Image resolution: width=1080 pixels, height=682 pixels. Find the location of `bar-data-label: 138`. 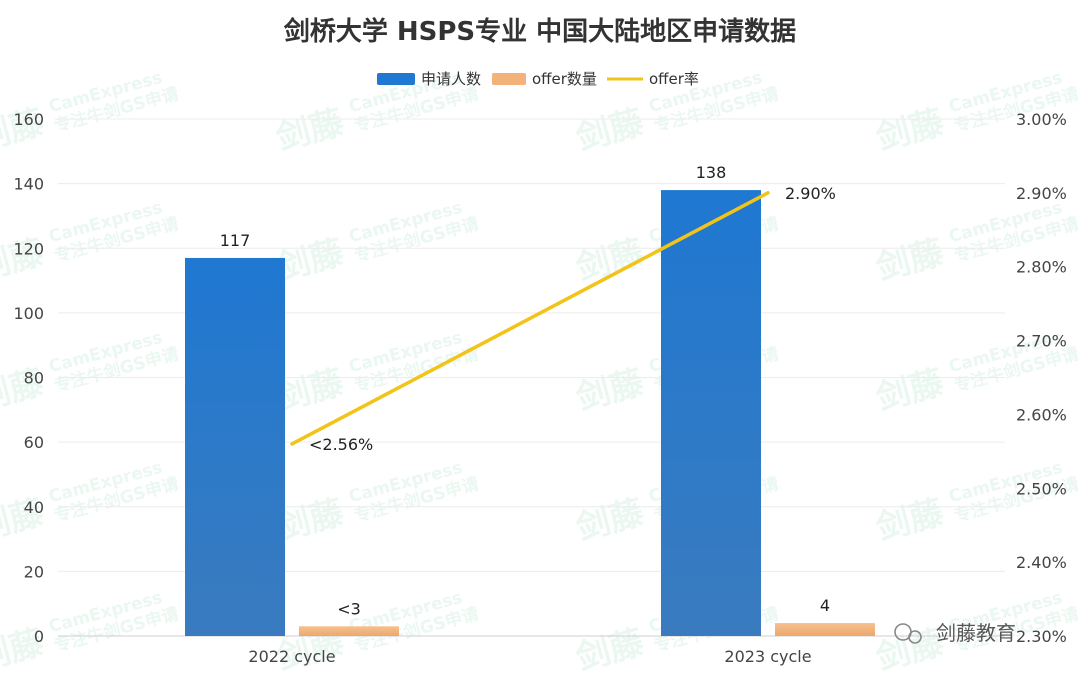

bar-data-label: 138 is located at coordinates (711, 172).